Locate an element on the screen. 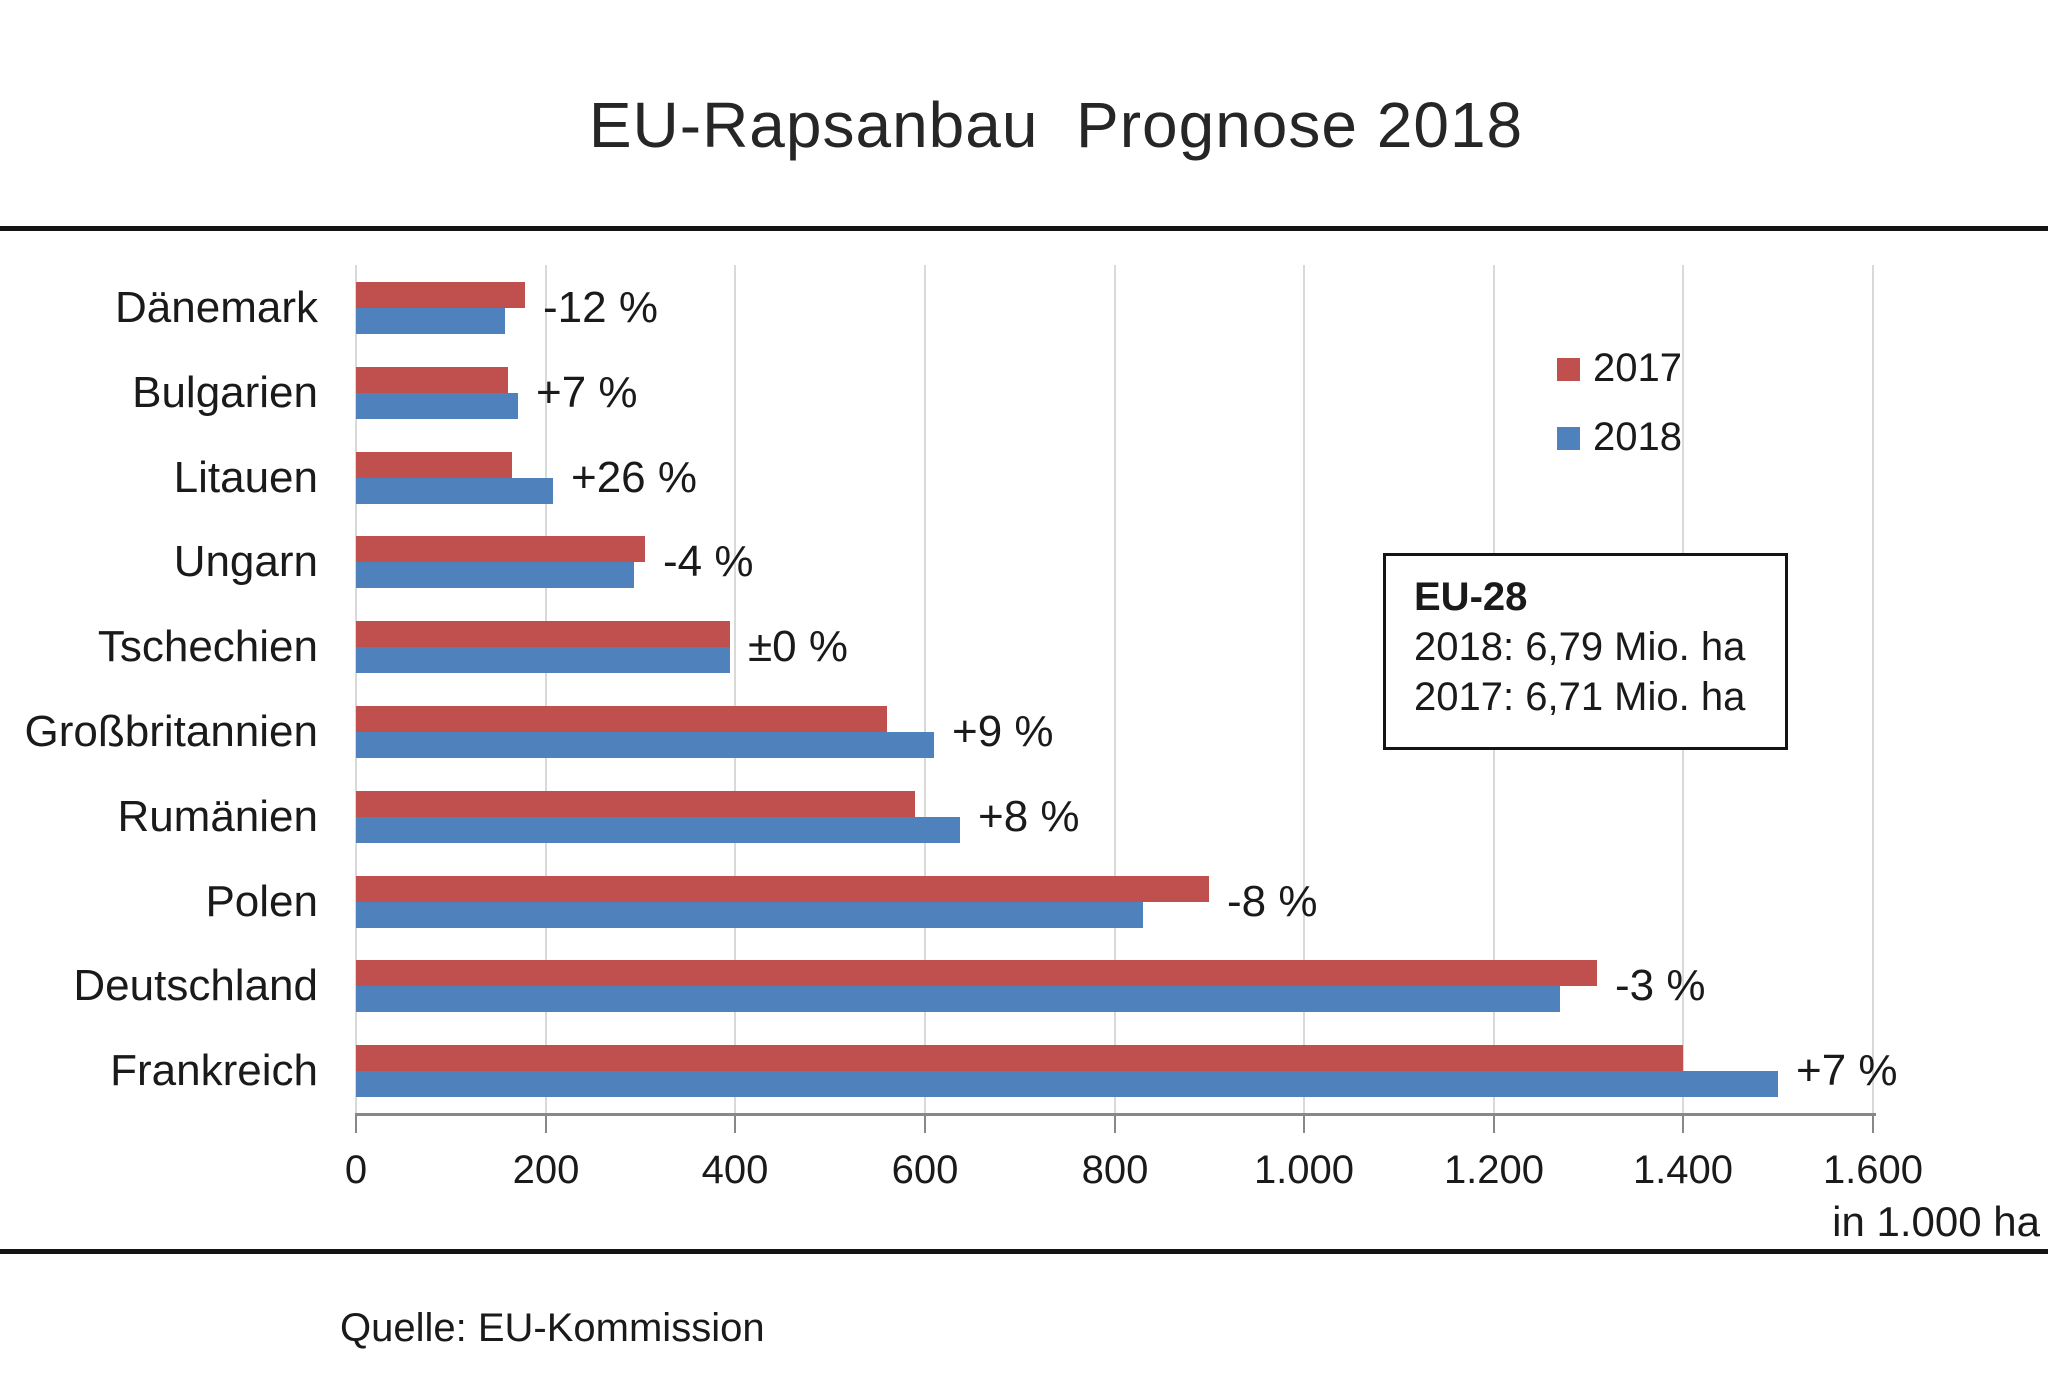 Image resolution: width=2048 pixels, height=1399 pixels. eu28-line-2017: 2017: 6,71 Mio. ha is located at coordinates (1580, 697).